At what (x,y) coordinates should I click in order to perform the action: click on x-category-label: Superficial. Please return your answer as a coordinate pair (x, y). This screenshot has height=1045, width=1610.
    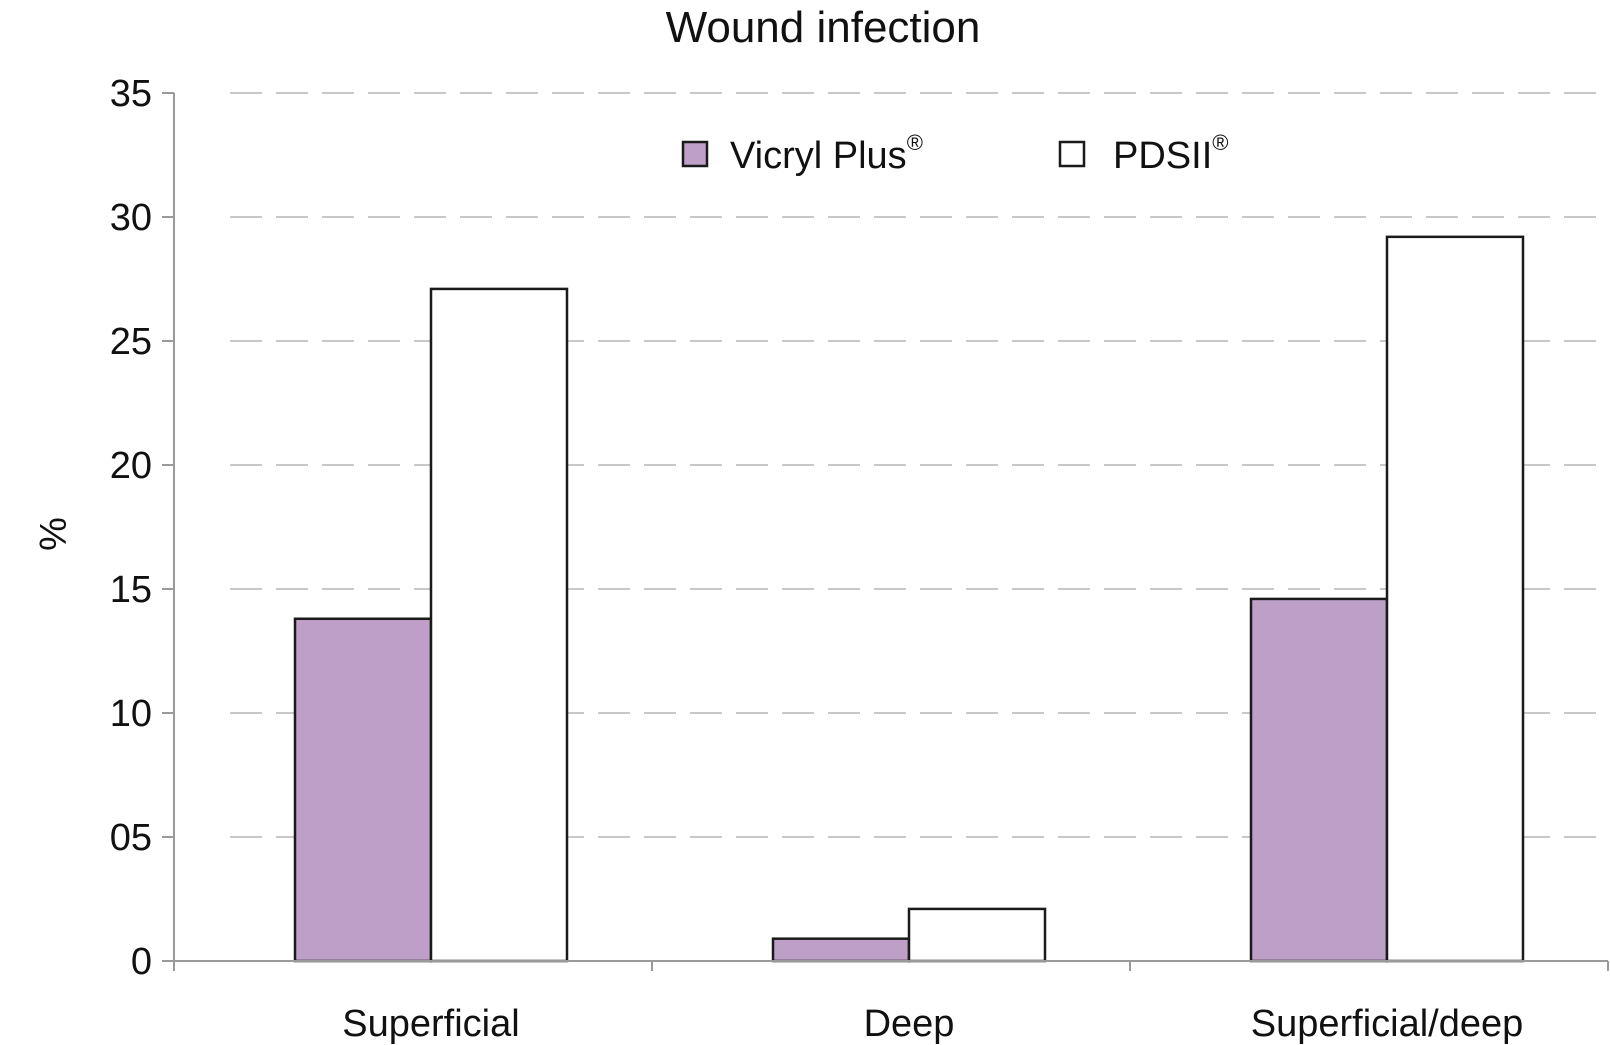
    Looking at the image, I should click on (430, 1024).